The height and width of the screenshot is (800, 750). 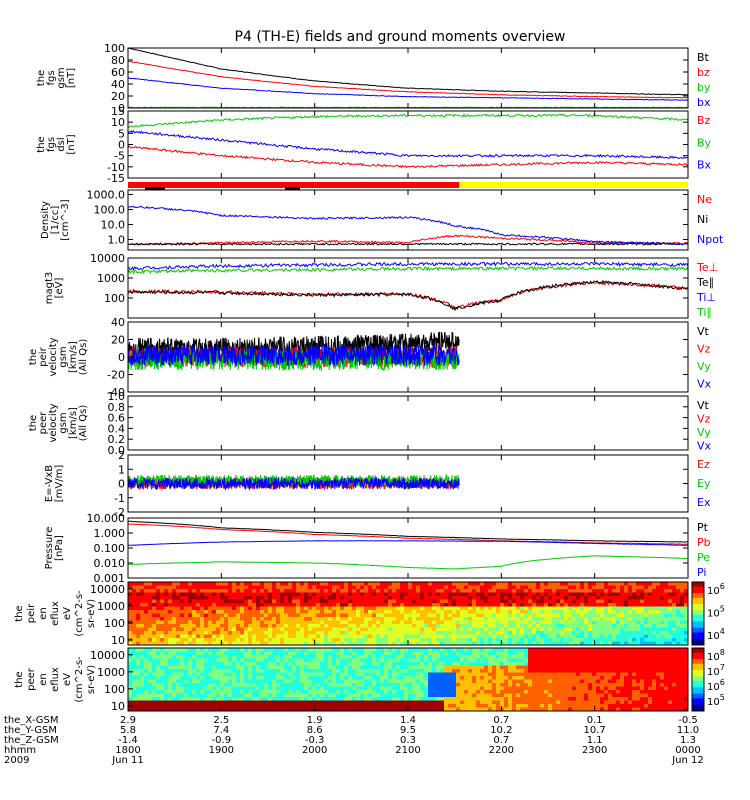 I want to click on legend-Vy: Vy, so click(x=704, y=432).